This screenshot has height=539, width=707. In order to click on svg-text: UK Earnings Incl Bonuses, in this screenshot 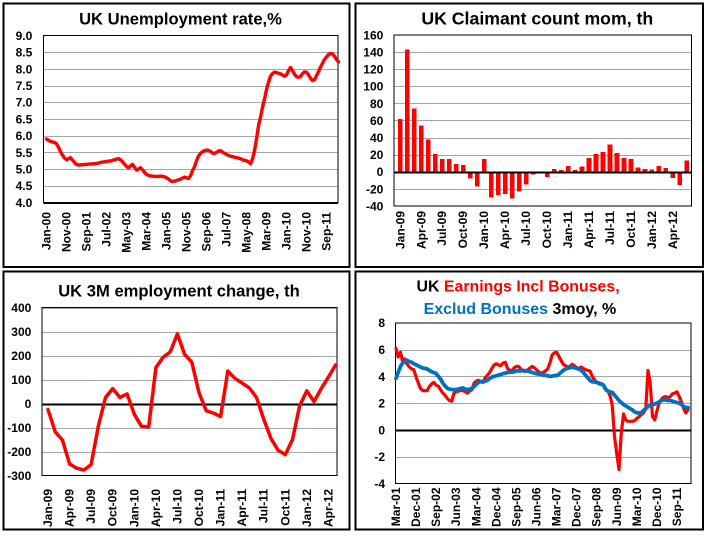, I will do `click(518, 287)`.